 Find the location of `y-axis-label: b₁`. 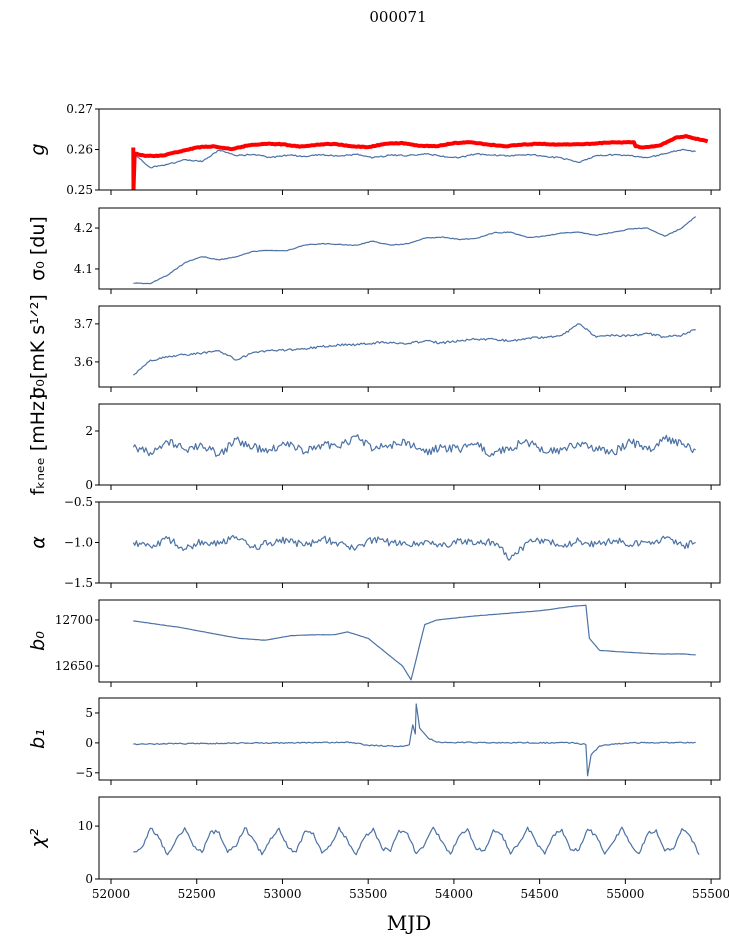

y-axis-label: b₁ is located at coordinates (38, 739).